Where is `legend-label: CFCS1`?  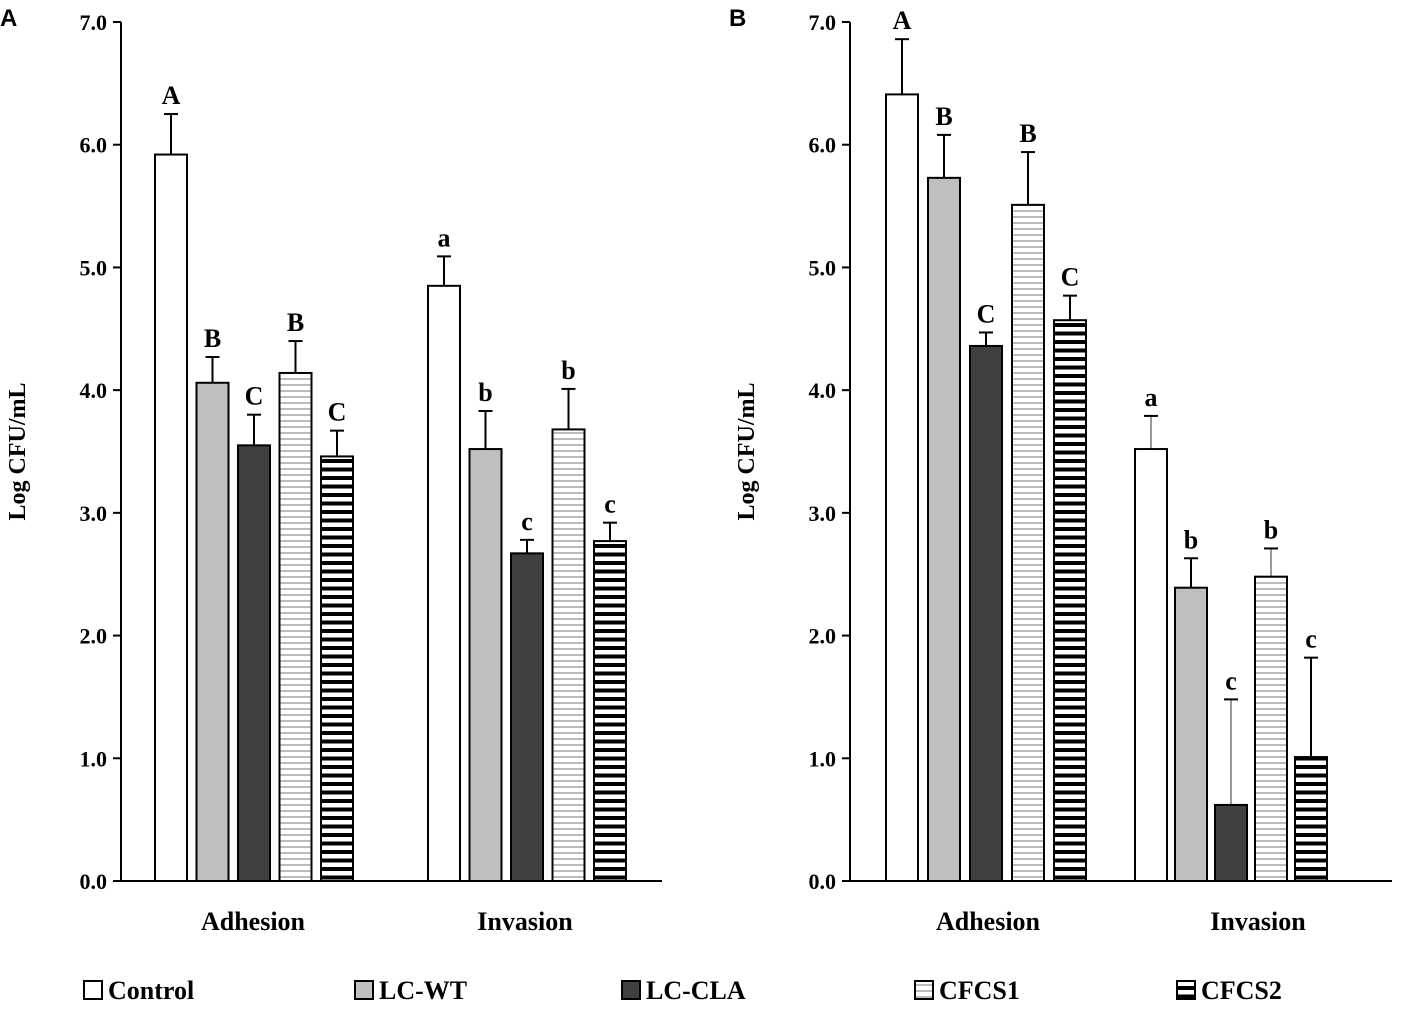
legend-label: CFCS1 is located at coordinates (979, 990).